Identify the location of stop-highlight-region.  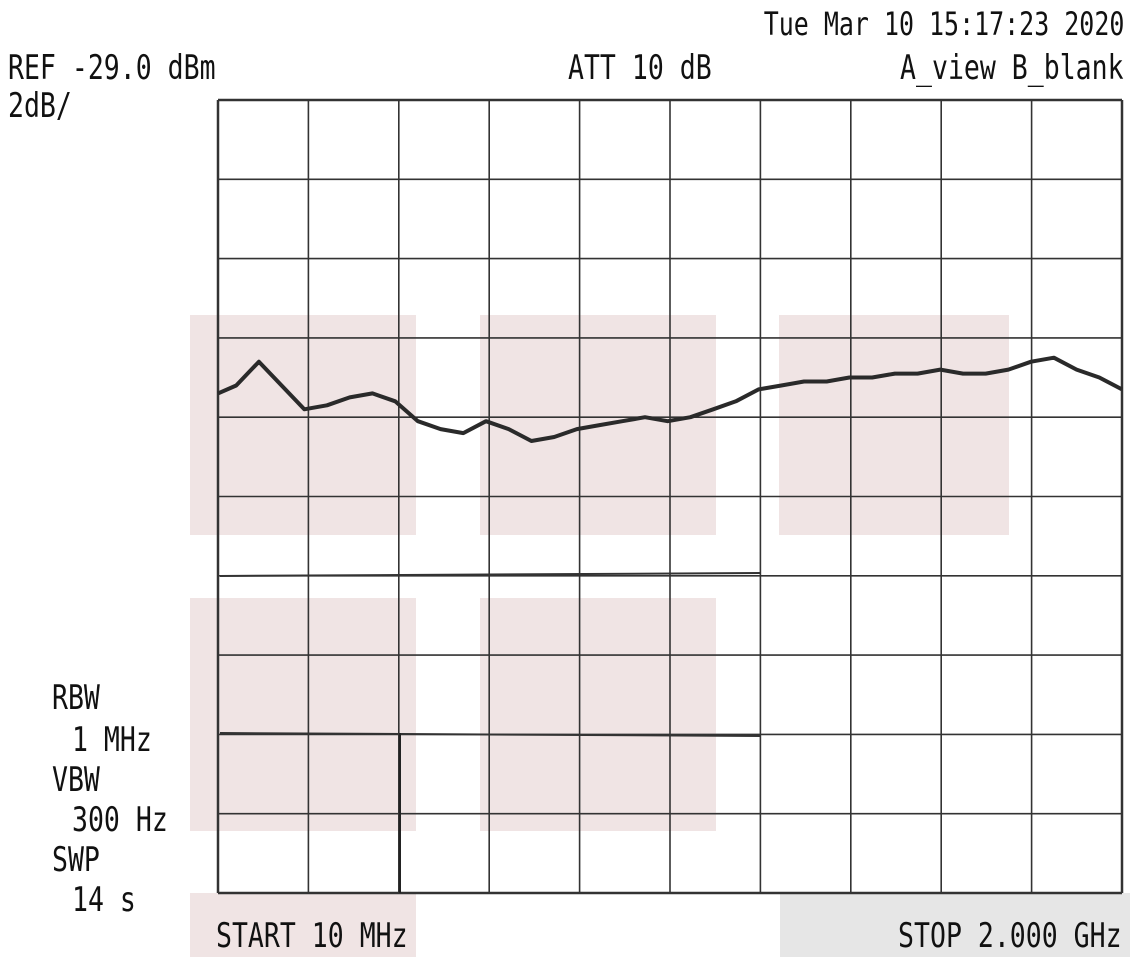
(955, 925).